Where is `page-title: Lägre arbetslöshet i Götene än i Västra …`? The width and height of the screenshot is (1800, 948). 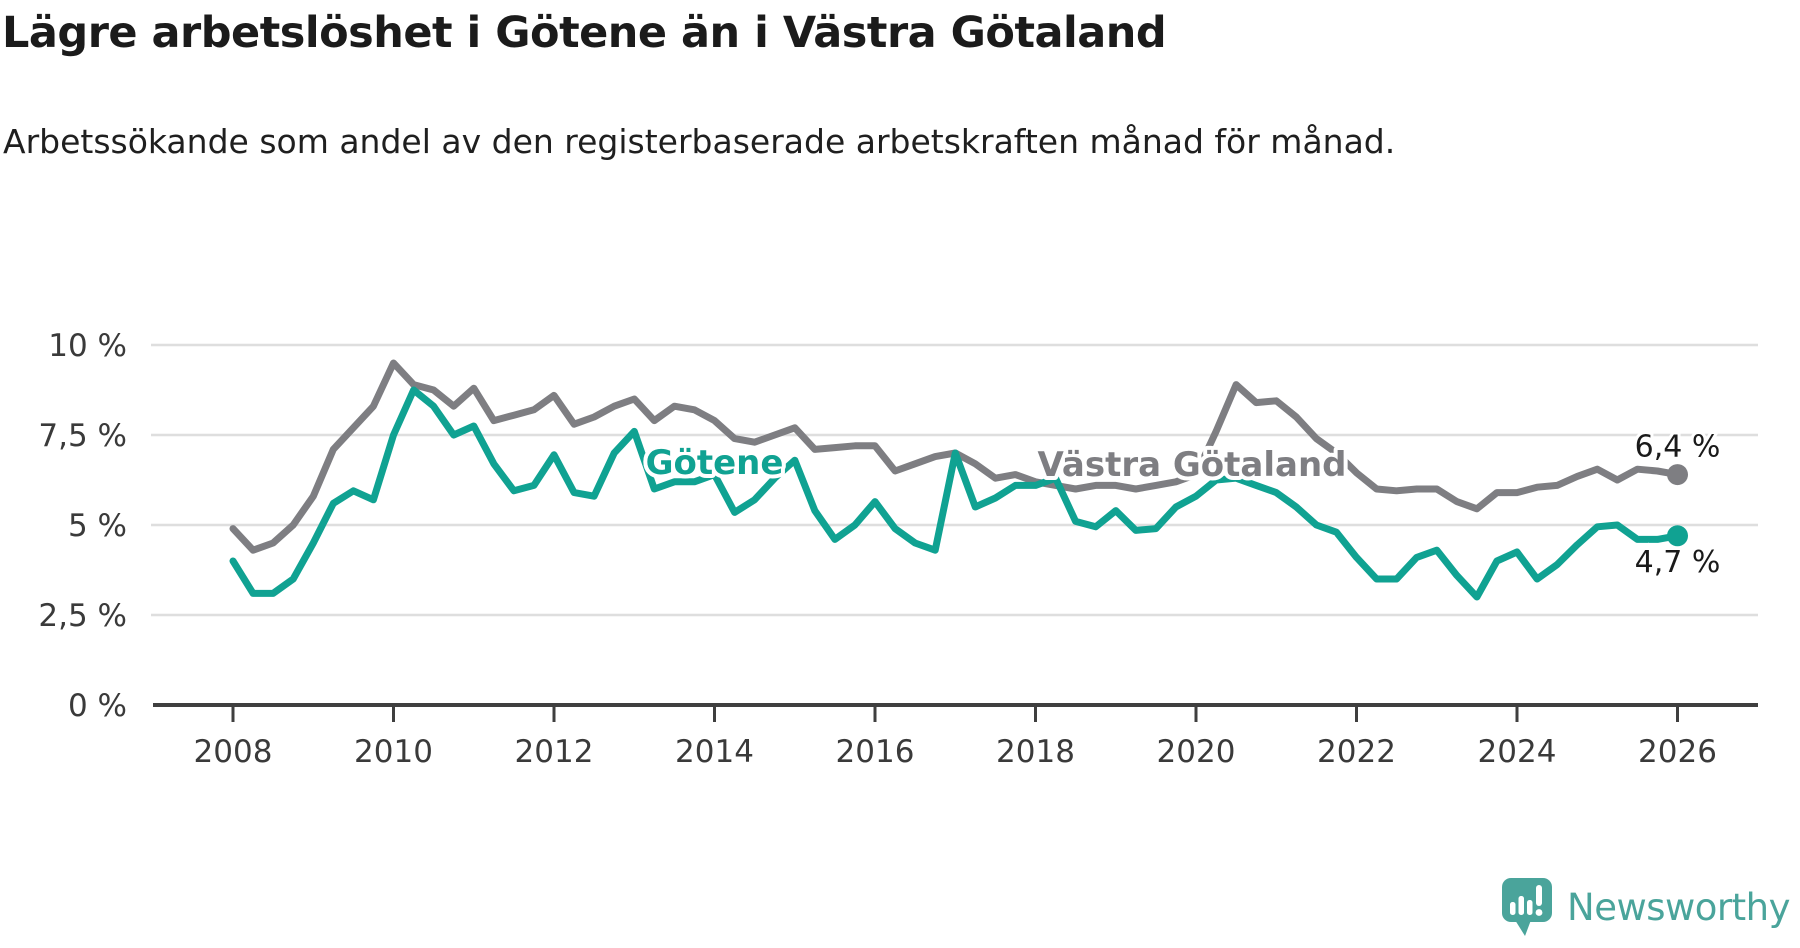
page-title: Lägre arbetslöshet i Götene än i Västra … is located at coordinates (584, 33).